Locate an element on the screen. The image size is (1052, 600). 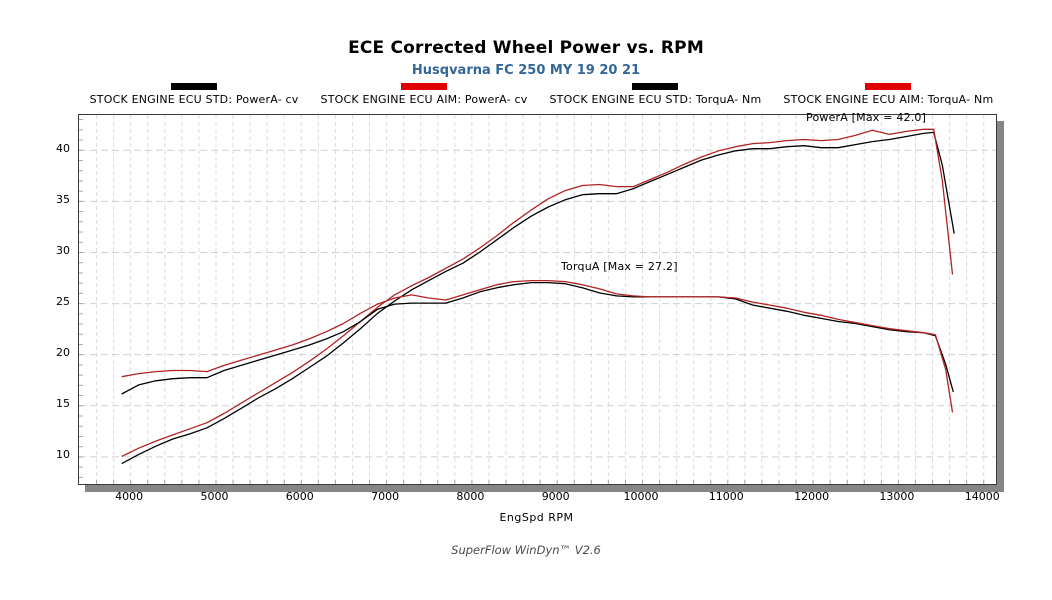
y-tick-label: 35 is located at coordinates (63, 199).